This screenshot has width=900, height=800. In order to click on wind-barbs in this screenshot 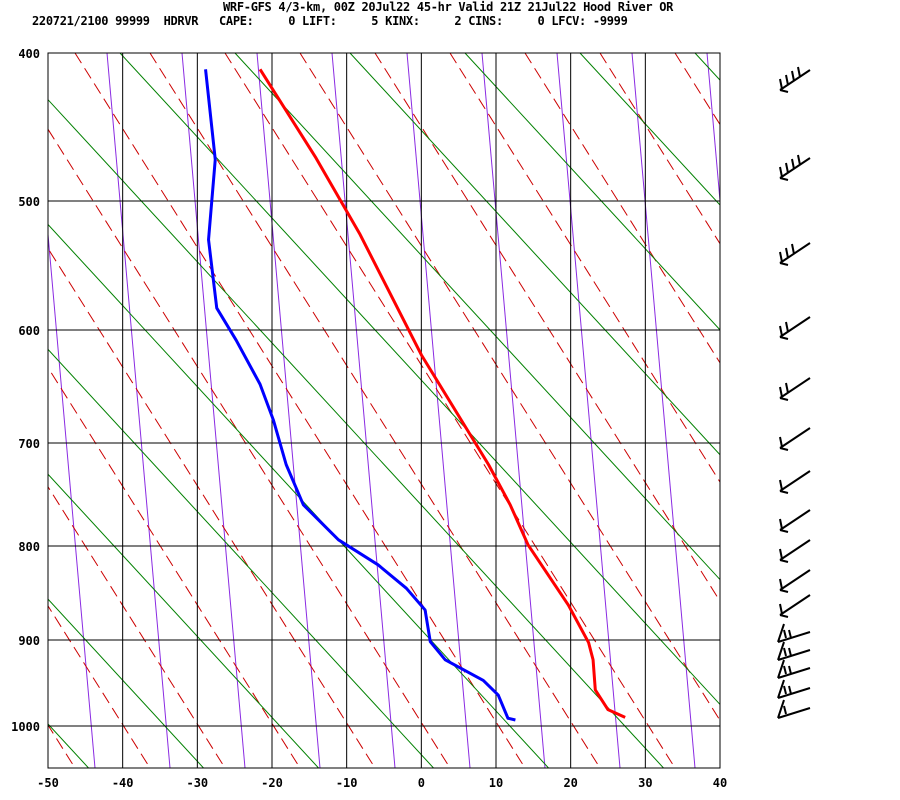, I will do `click(794, 392)`.